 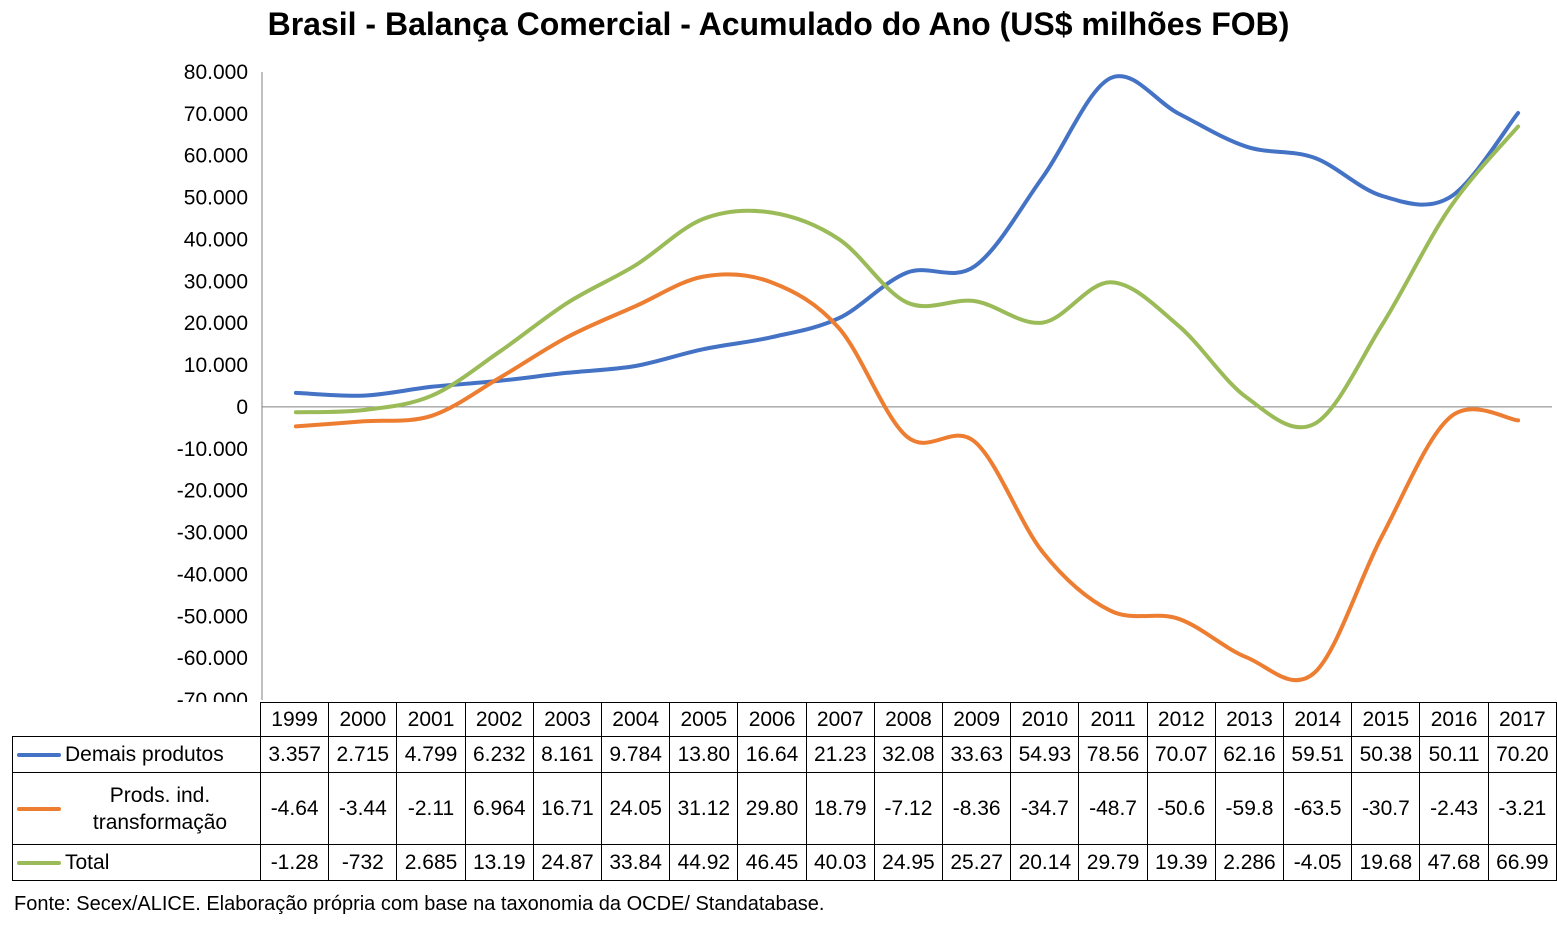 I want to click on data-cell: -63.5, so click(x=1318, y=808).